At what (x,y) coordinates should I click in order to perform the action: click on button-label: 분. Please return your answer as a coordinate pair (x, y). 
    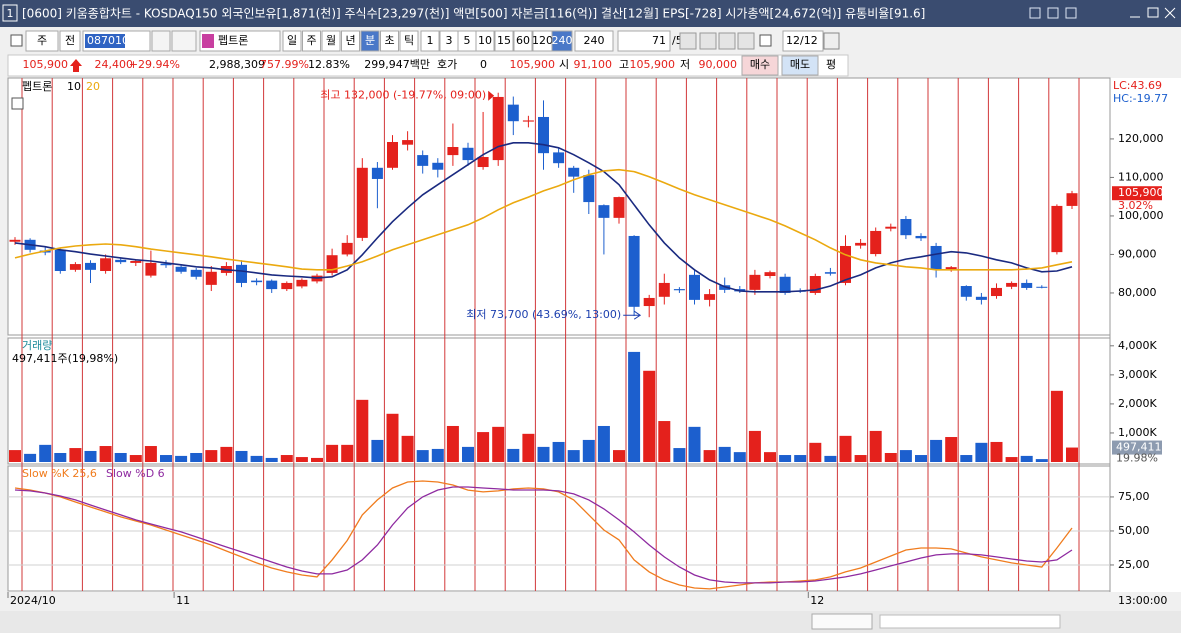
    Looking at the image, I should click on (370, 40).